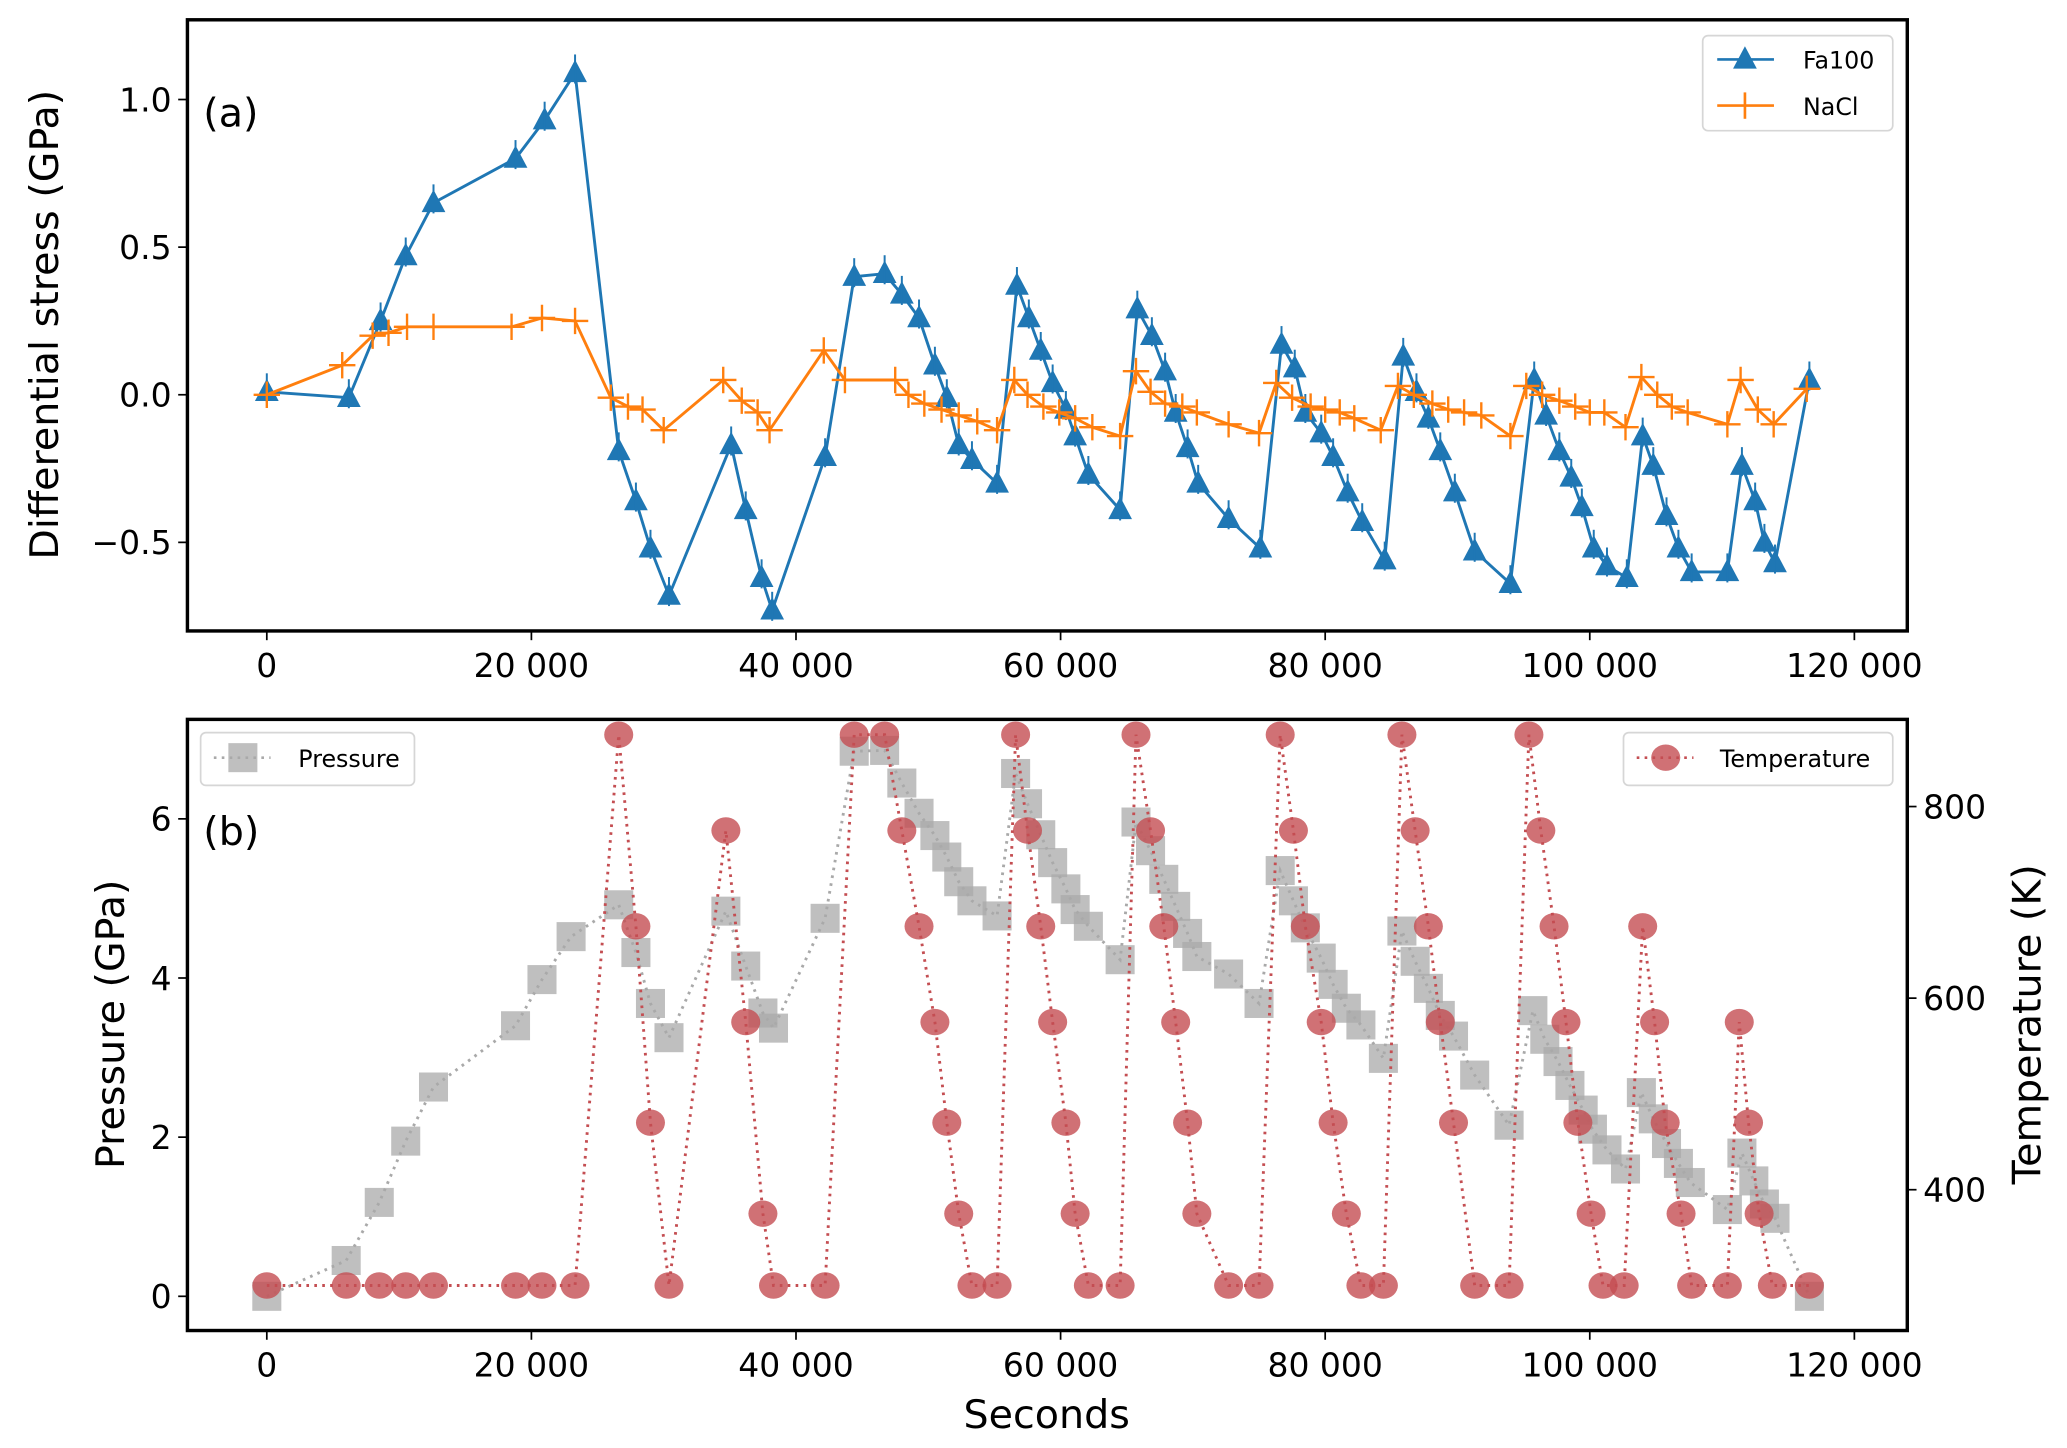 The height and width of the screenshot is (1448, 2067). Describe the element at coordinates (531, 665) in the screenshot. I see `panel-a-x-tick-label: 20 000` at that location.